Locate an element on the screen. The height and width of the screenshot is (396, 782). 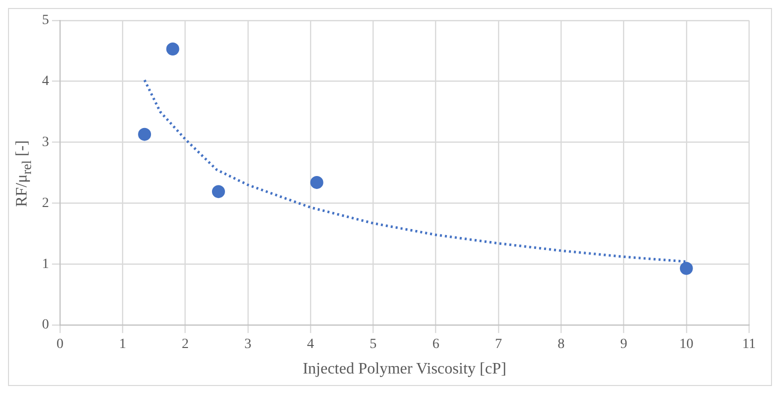
x-tick-label: 6 is located at coordinates (436, 344).